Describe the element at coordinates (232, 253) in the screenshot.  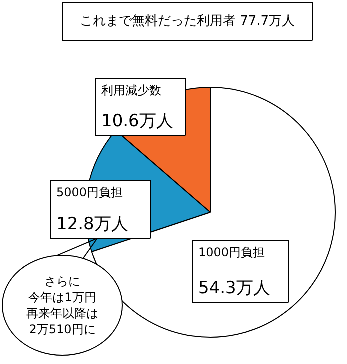
I see `slice-label: 1000円負担` at that location.